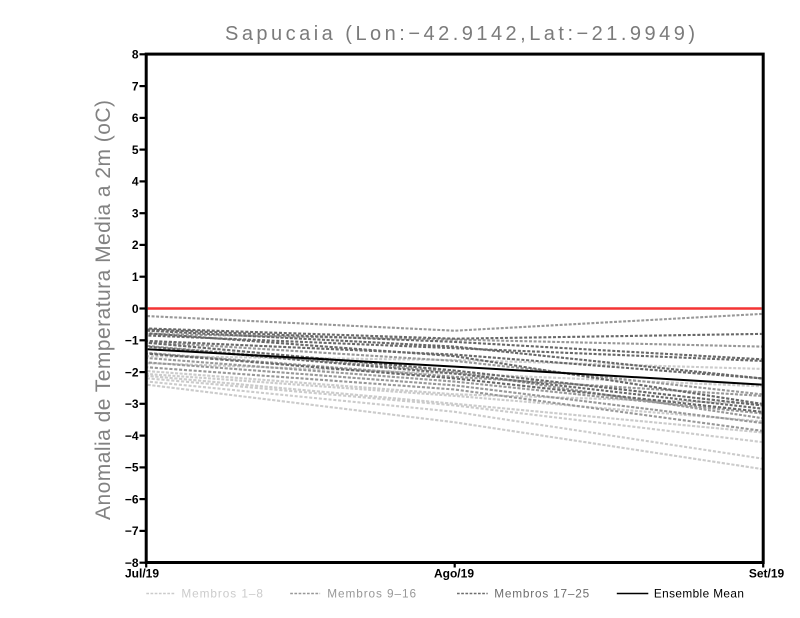 This screenshot has height=618, width=800. I want to click on svg-text: 7, so click(135, 86).